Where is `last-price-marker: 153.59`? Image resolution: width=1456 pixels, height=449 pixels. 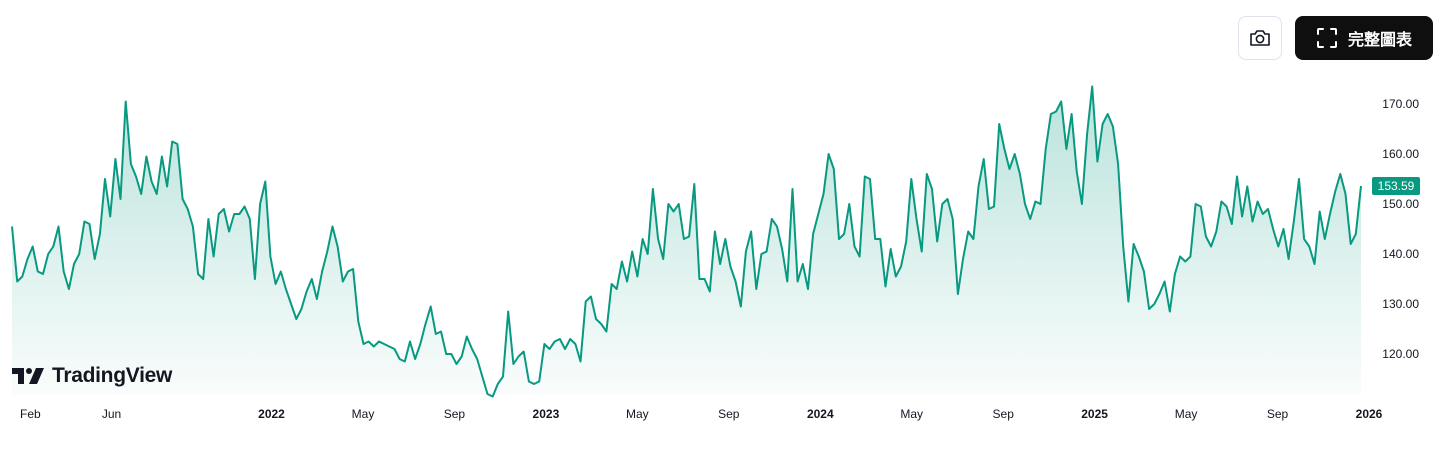 last-price-marker: 153.59 is located at coordinates (1396, 186).